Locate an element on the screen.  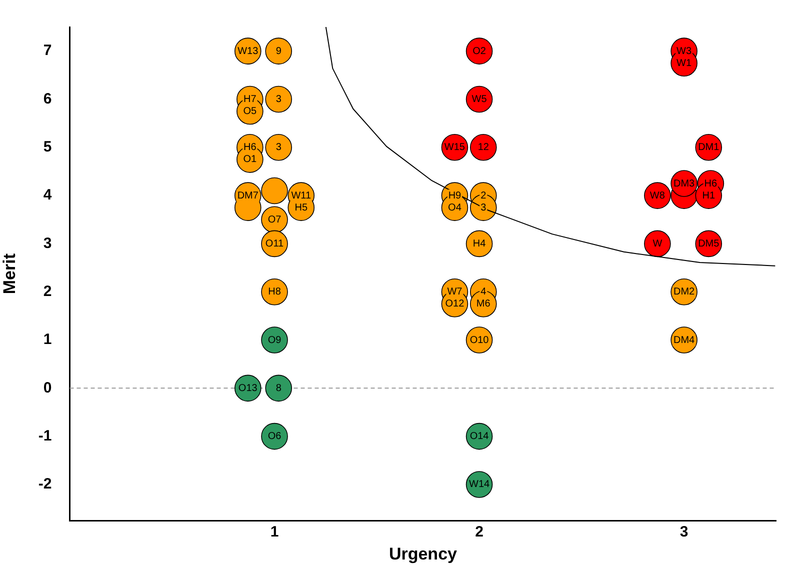
annotation: DM2 is located at coordinates (684, 292).